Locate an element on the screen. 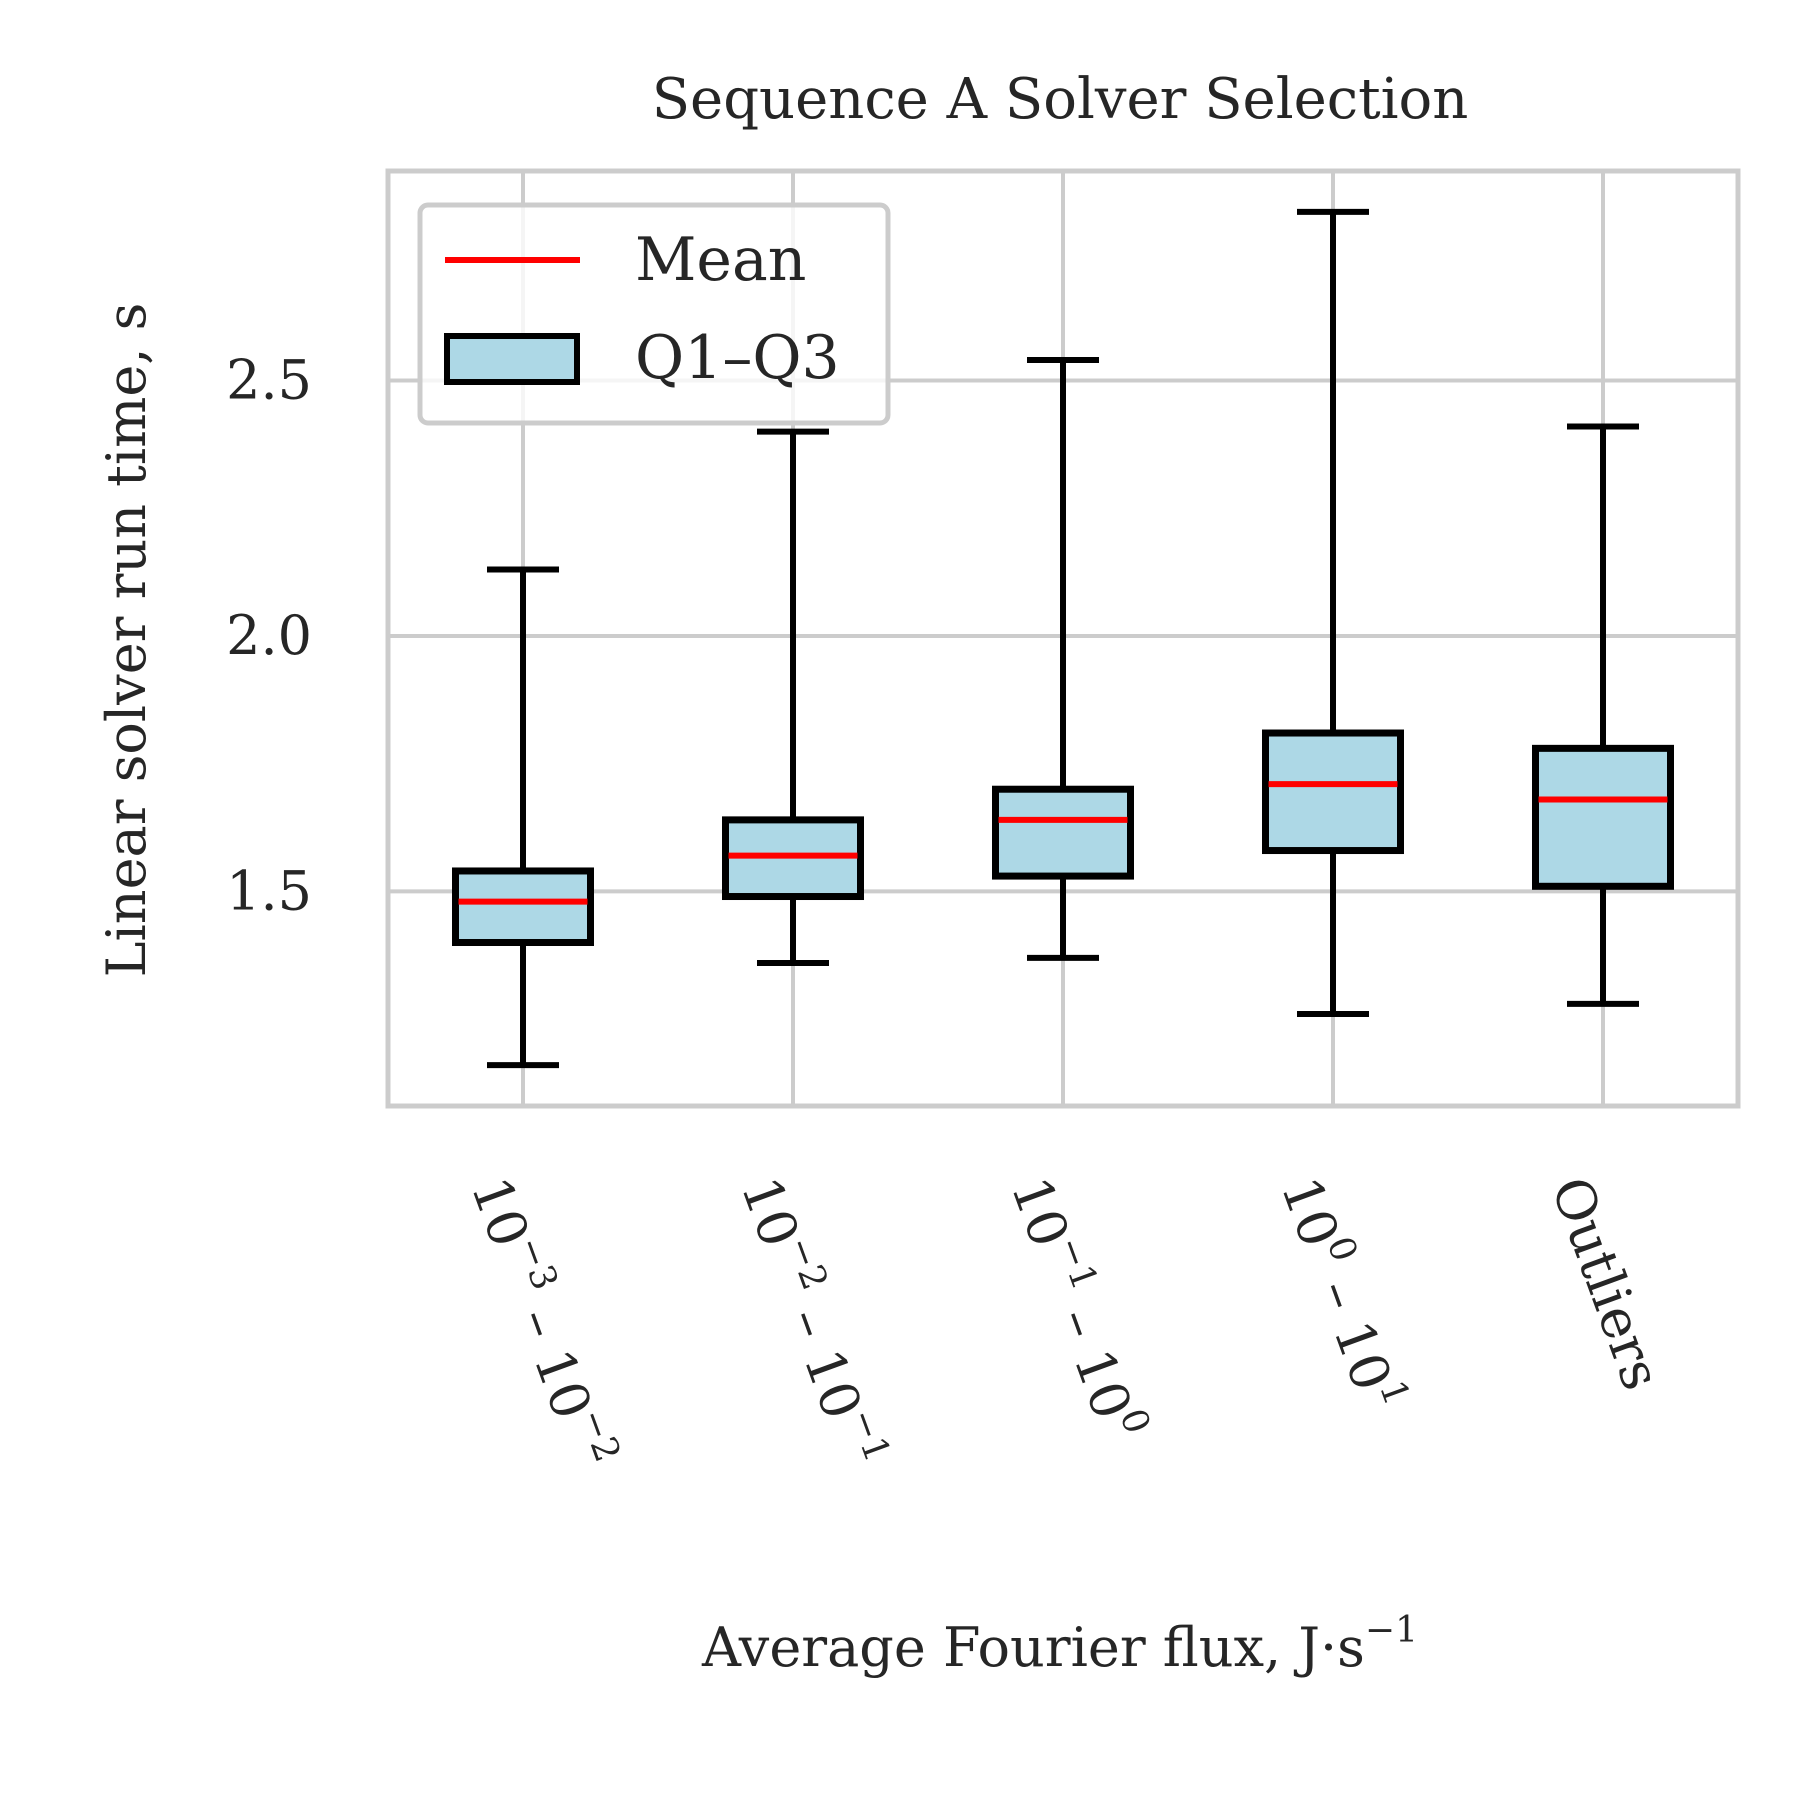 The width and height of the screenshot is (1800, 1805). x-axis-label-superscript: −1 is located at coordinates (1391, 1630).